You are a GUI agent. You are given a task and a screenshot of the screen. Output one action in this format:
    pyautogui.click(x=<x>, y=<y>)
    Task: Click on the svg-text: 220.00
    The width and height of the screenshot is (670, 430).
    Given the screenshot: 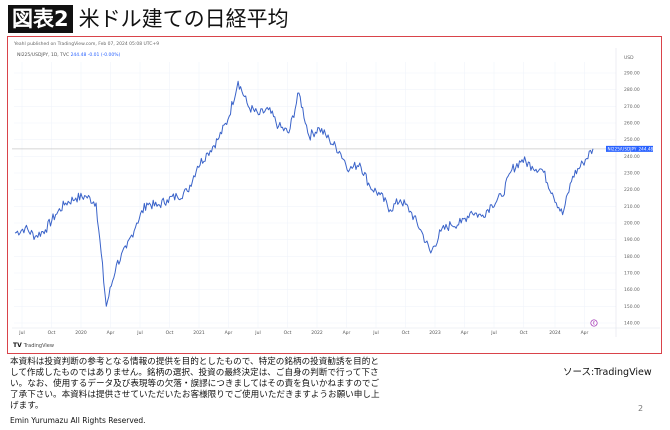 What is the action you would take?
    pyautogui.click(x=632, y=190)
    